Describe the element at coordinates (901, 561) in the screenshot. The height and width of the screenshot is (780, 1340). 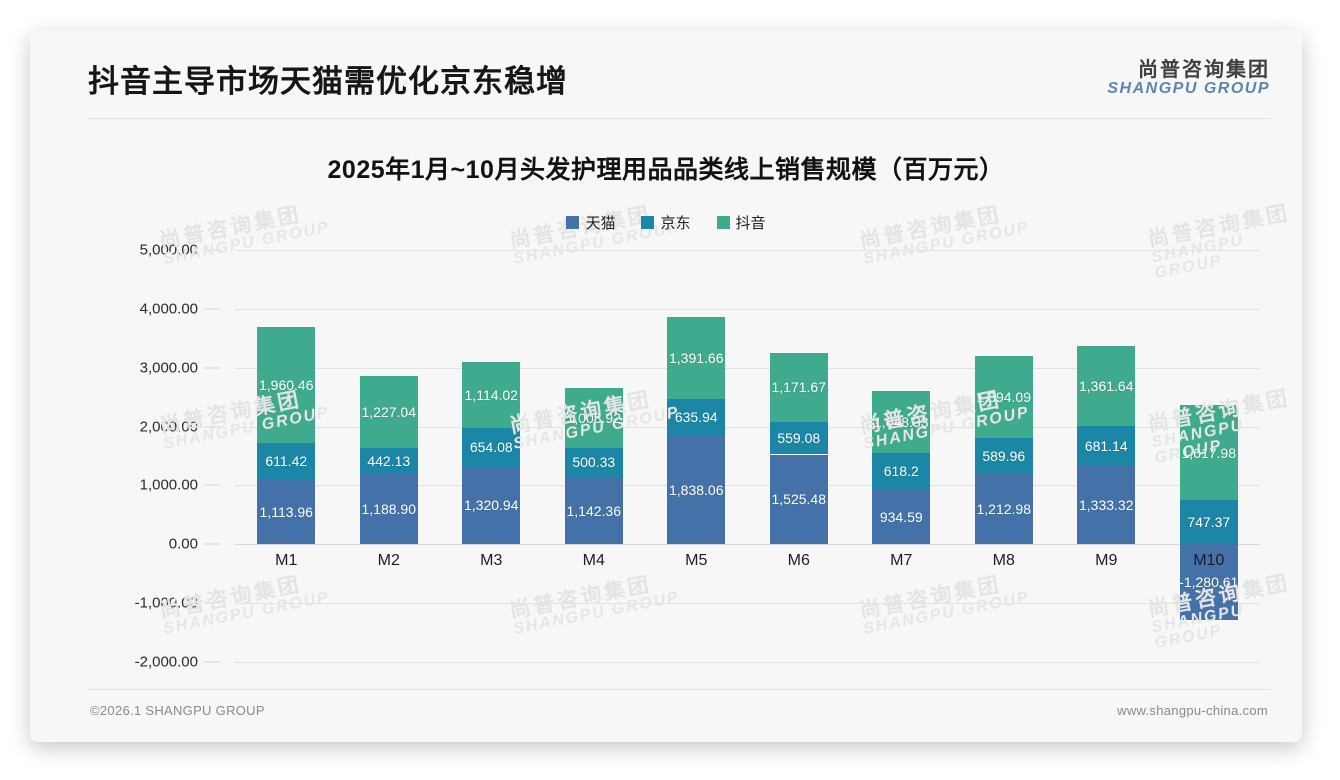
I see `x-axis-label-M7: M7` at that location.